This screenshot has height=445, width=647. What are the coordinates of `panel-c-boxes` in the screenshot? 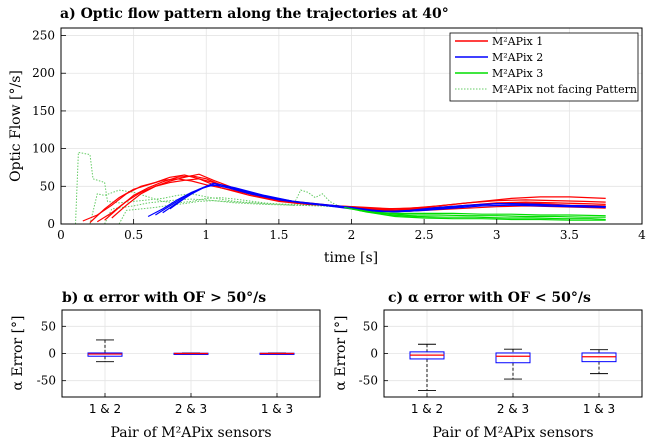 It's located at (513, 367).